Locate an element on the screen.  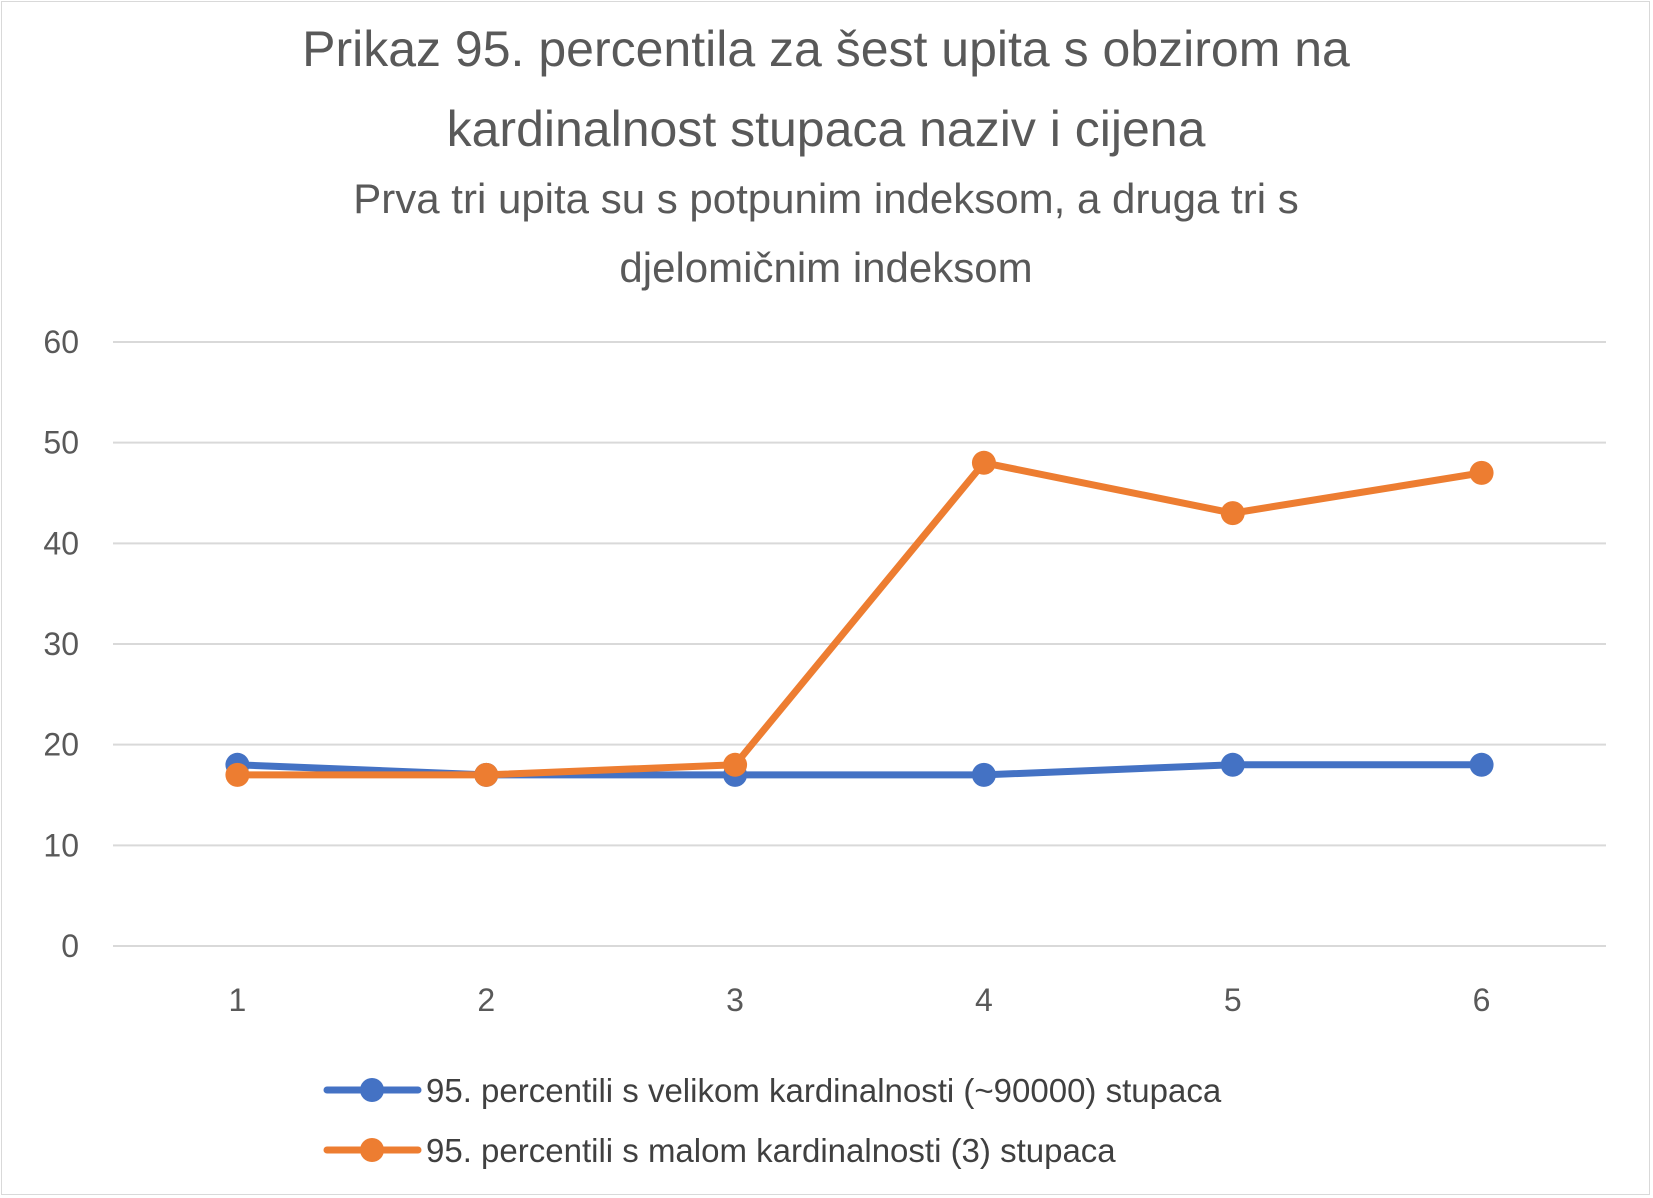
y-tick-label: 60 is located at coordinates (61, 342).